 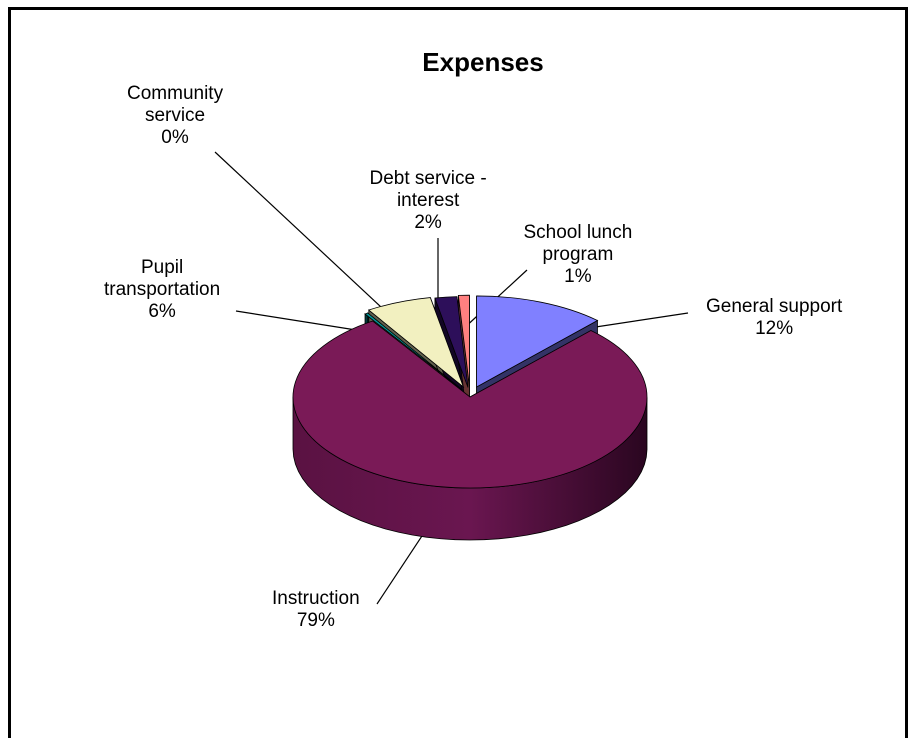 What do you see at coordinates (428, 222) in the screenshot?
I see `slice-label-percent: 2%` at bounding box center [428, 222].